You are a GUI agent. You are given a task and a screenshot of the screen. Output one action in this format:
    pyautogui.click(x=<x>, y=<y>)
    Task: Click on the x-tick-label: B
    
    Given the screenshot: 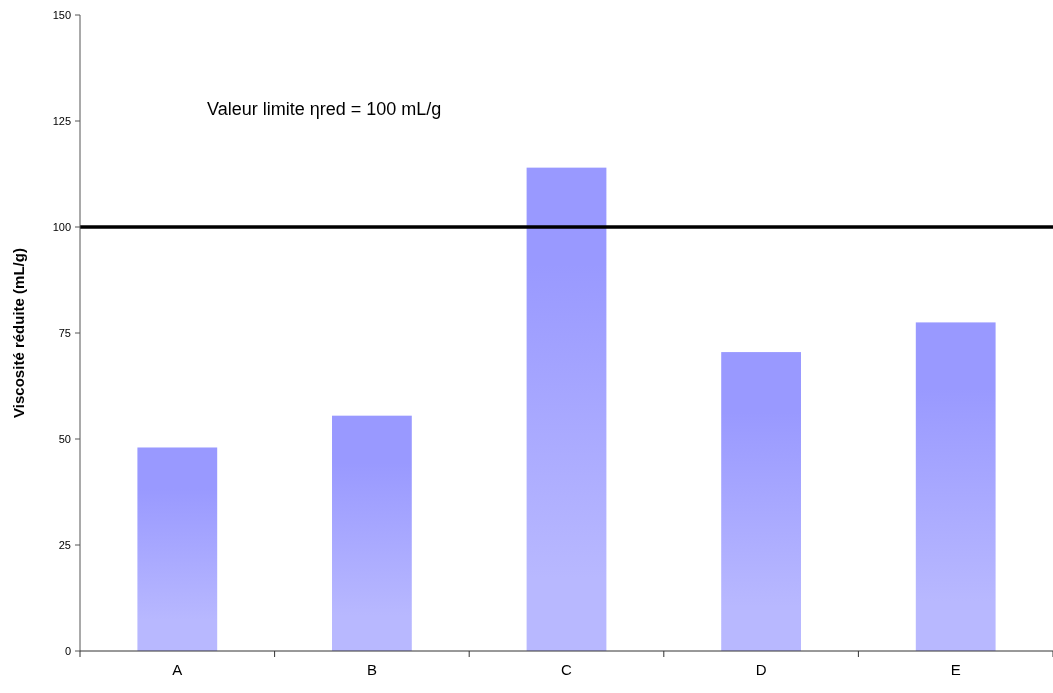 What is the action you would take?
    pyautogui.click(x=371, y=669)
    